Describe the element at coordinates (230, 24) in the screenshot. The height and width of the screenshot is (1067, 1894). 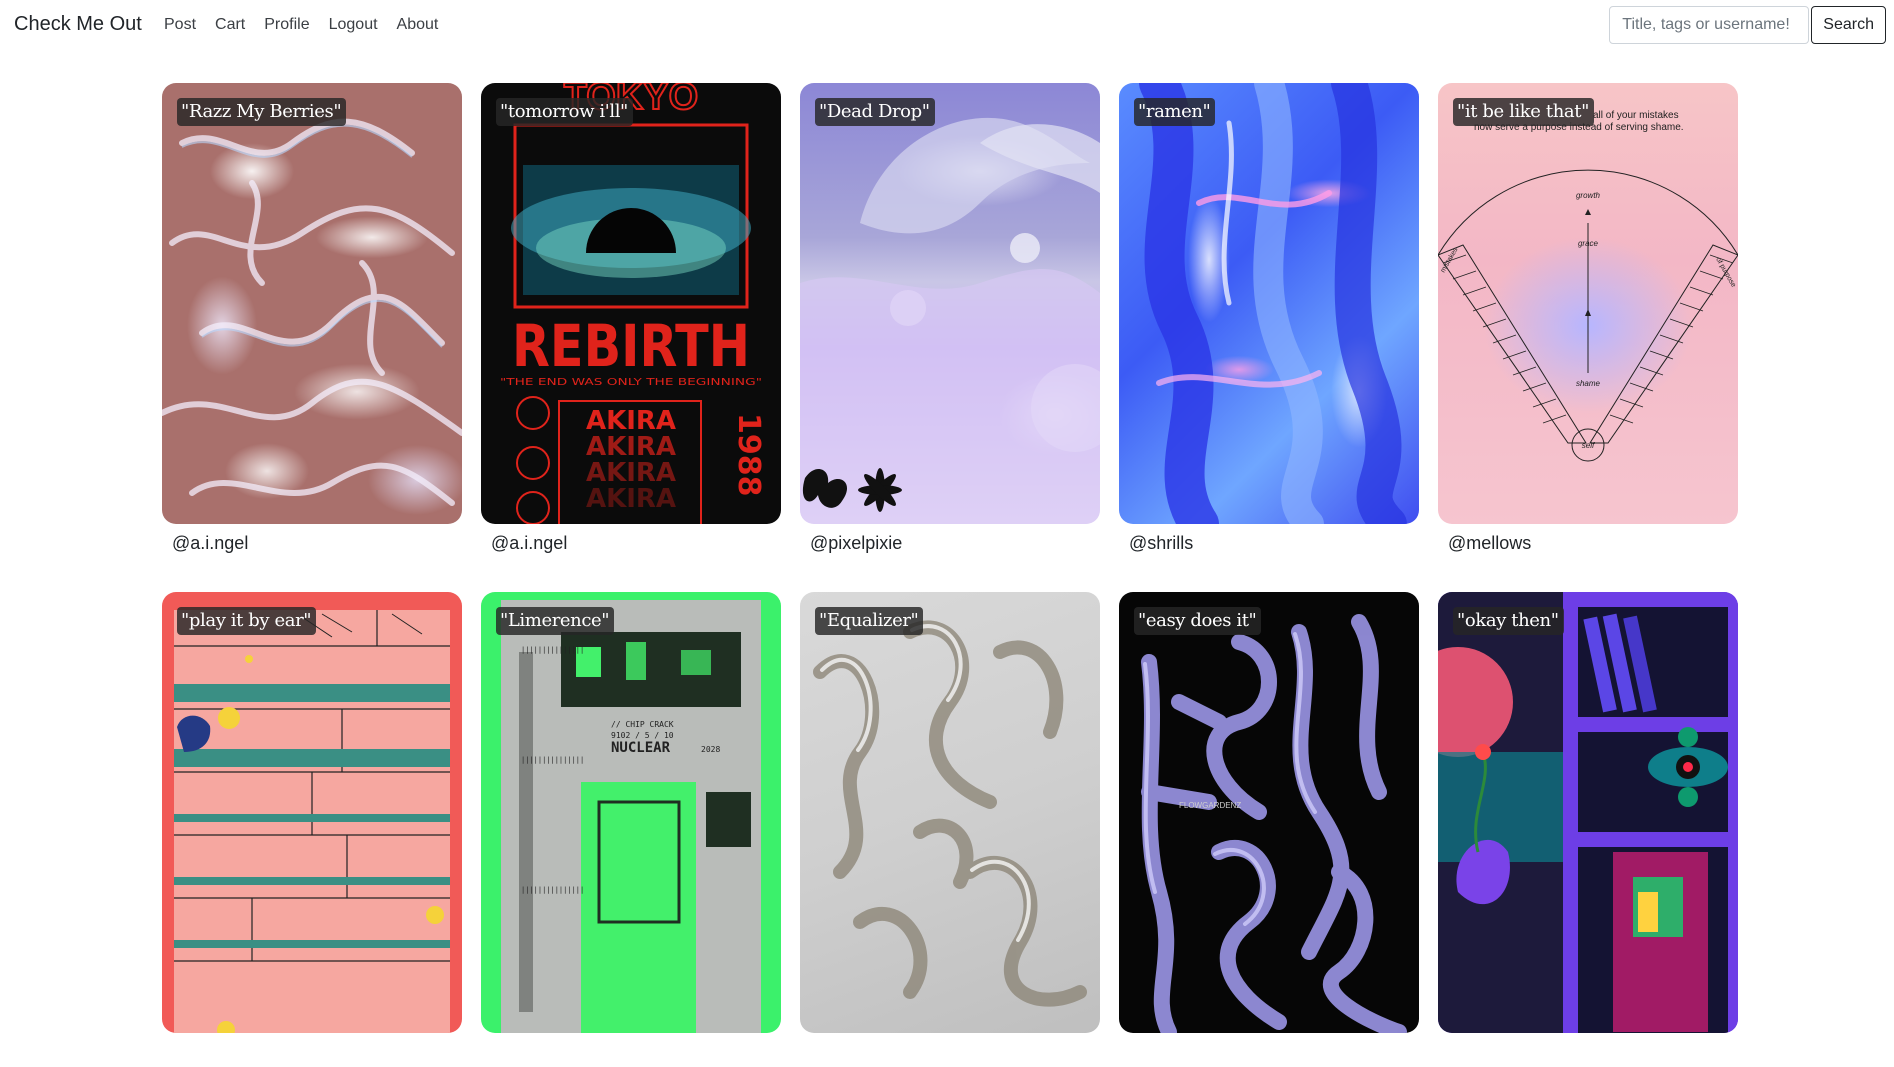
I see `nav-link-cart: Cart` at that location.